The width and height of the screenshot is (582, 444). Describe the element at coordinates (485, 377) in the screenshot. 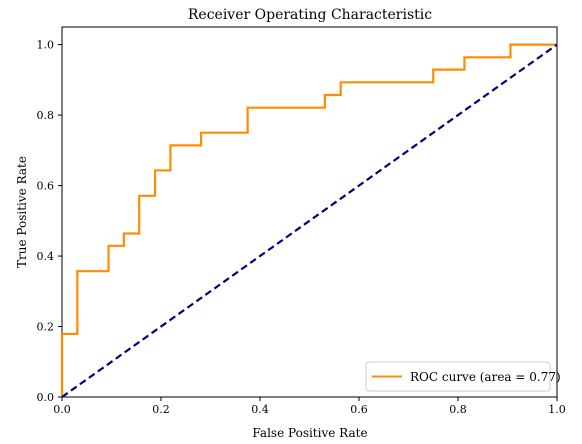

I see `legend-label-roc-curve: ROC curve (area = 0.77)` at that location.